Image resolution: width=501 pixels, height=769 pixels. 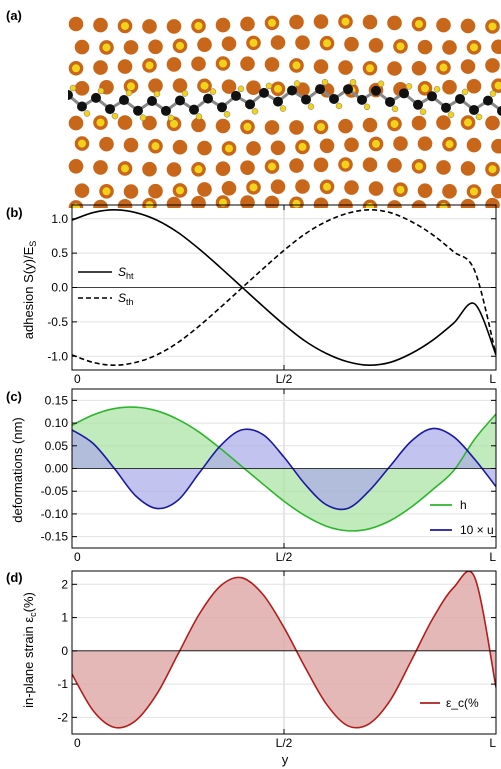 I want to click on y-tick-label: 0.0, so click(x=59, y=288).